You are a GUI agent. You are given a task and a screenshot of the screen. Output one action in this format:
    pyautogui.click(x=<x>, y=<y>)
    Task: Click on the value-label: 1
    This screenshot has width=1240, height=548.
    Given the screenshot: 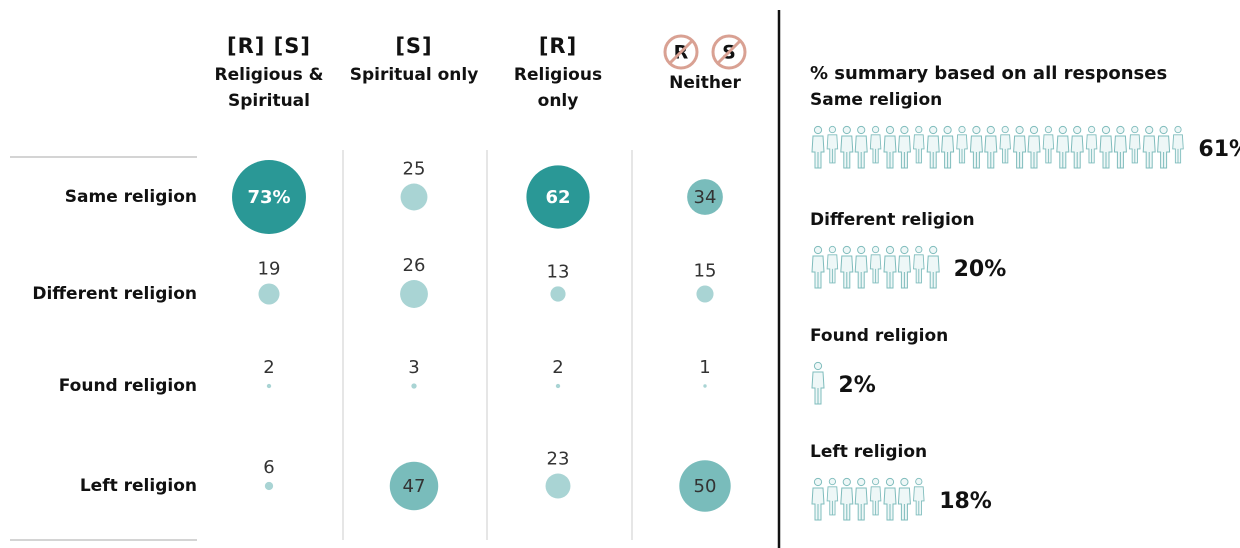 What is the action you would take?
    pyautogui.click(x=704, y=367)
    